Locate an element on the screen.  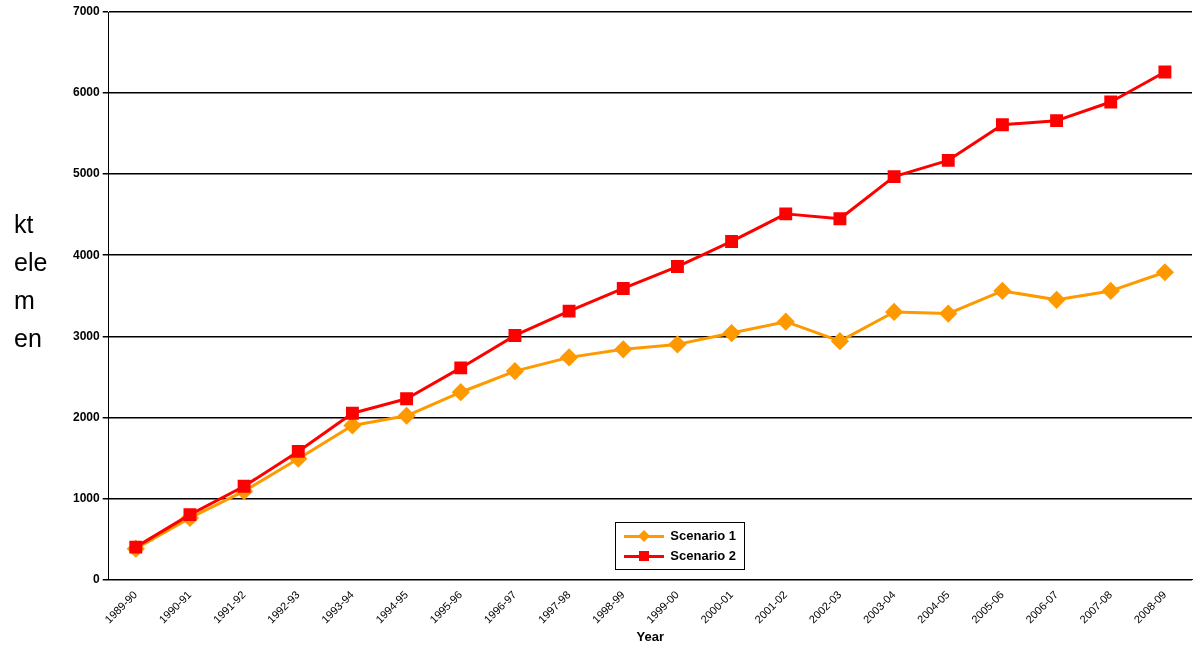
y-tick-label: 3000 is located at coordinates (86, 335).